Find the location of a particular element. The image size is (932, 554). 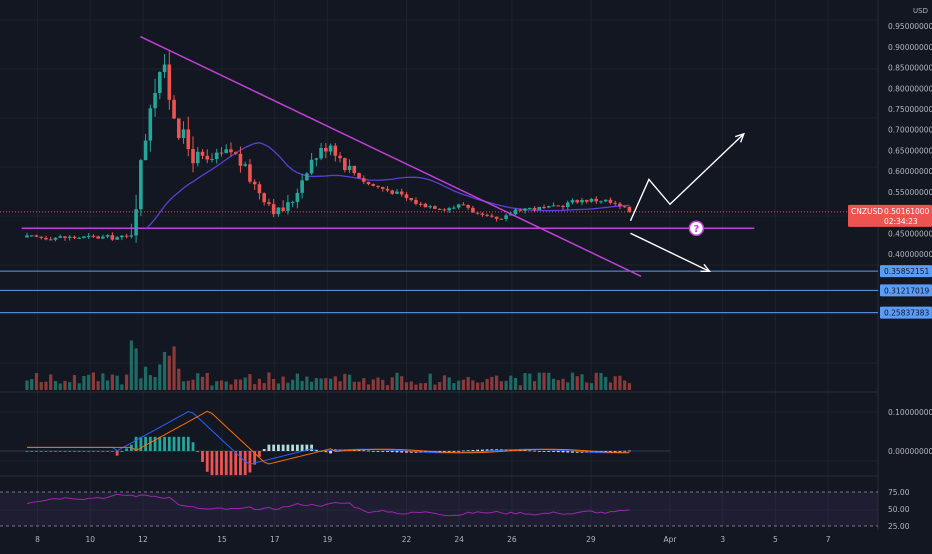

arrow-head is located at coordinates (705, 268).